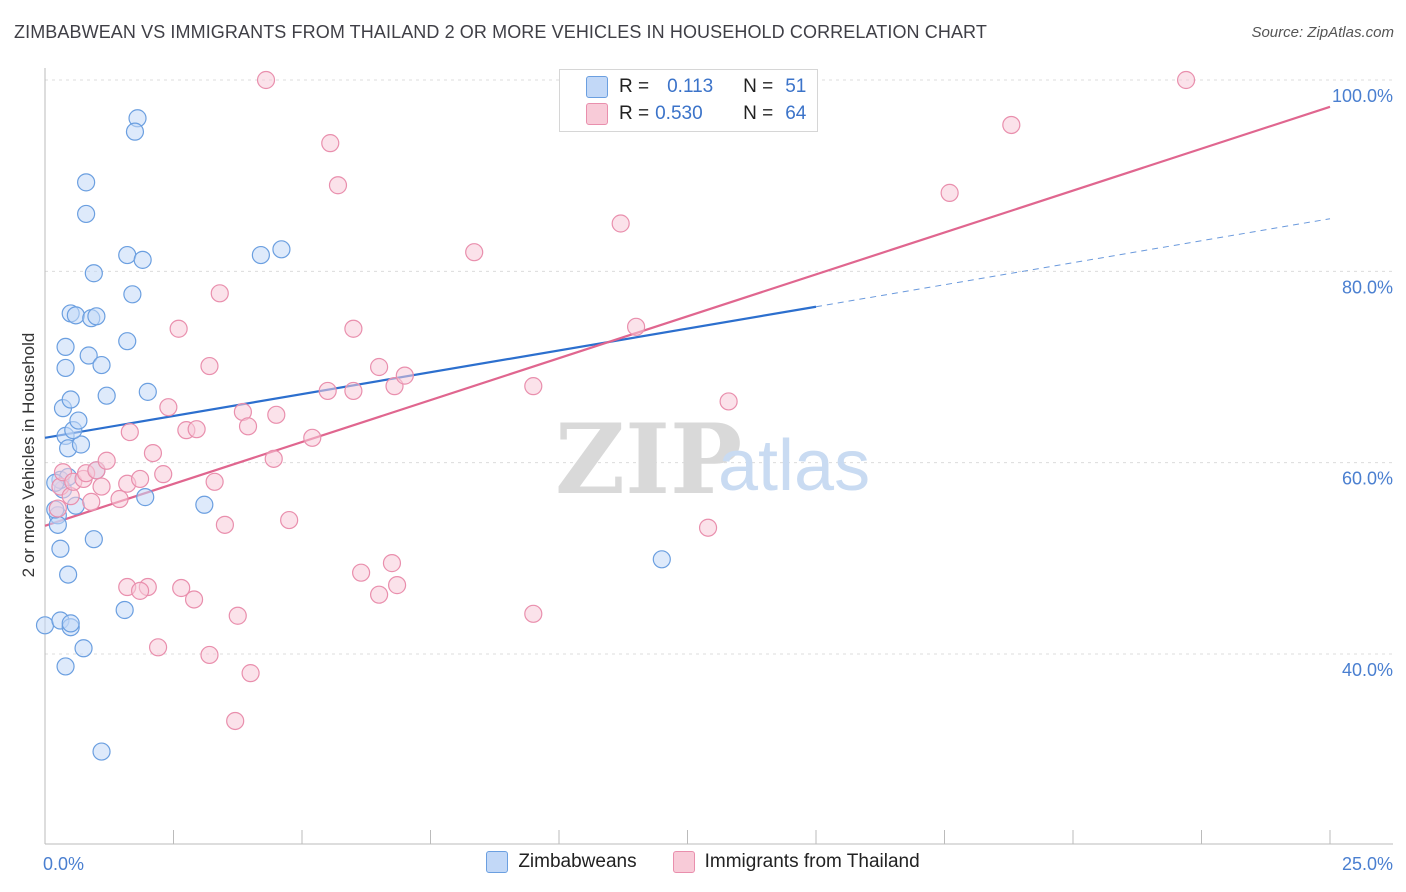 This screenshot has height=892, width=1406. What do you see at coordinates (577, 861) in the screenshot?
I see `legend-label-zimbabweans: Zimbabweans` at bounding box center [577, 861].